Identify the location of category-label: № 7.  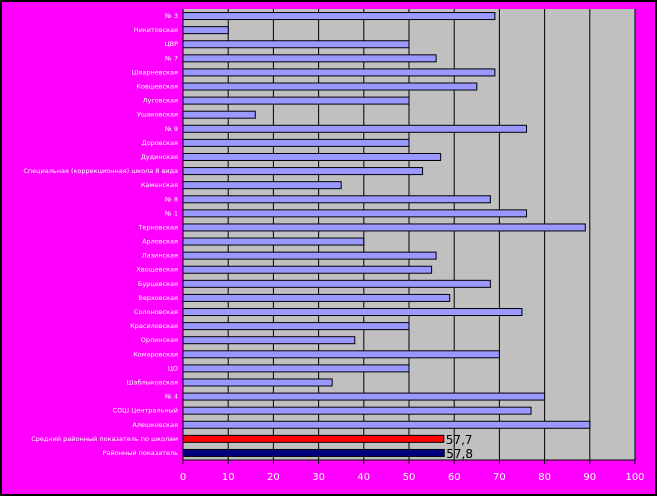
(171, 58).